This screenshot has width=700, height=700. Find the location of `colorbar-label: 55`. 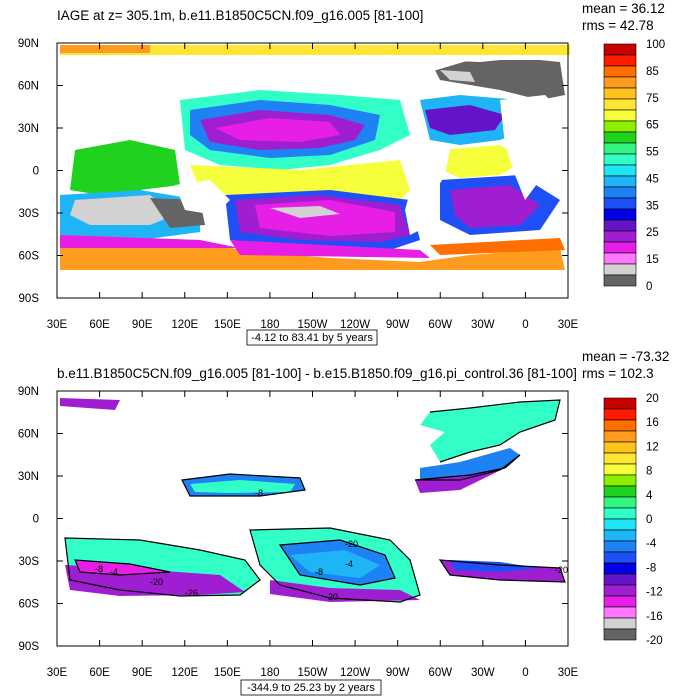

colorbar-label: 55 is located at coordinates (652, 153).